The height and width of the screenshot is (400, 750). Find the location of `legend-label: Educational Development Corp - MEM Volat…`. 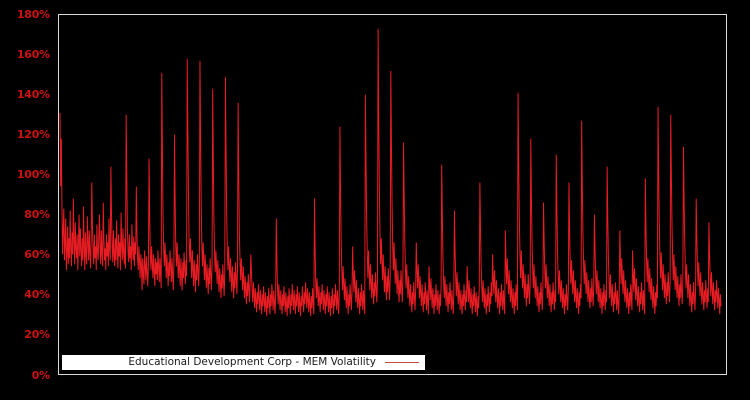

legend-label: Educational Development Corp - MEM Volat… is located at coordinates (252, 362).